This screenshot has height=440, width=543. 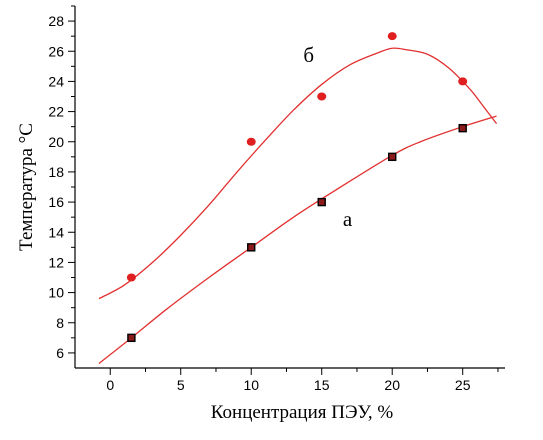 I want to click on y-tick-label: 14, so click(x=56, y=232).